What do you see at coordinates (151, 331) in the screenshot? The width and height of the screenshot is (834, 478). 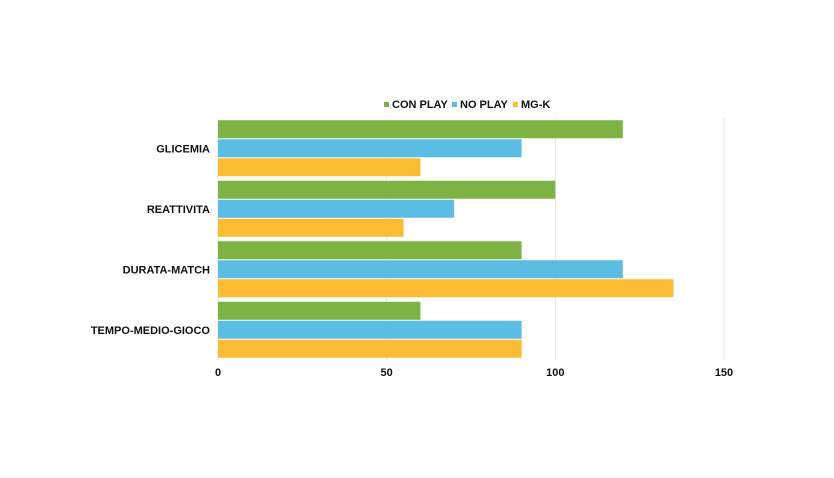 I see `category-label: TEMPO-MEDIO-GIOCO` at bounding box center [151, 331].